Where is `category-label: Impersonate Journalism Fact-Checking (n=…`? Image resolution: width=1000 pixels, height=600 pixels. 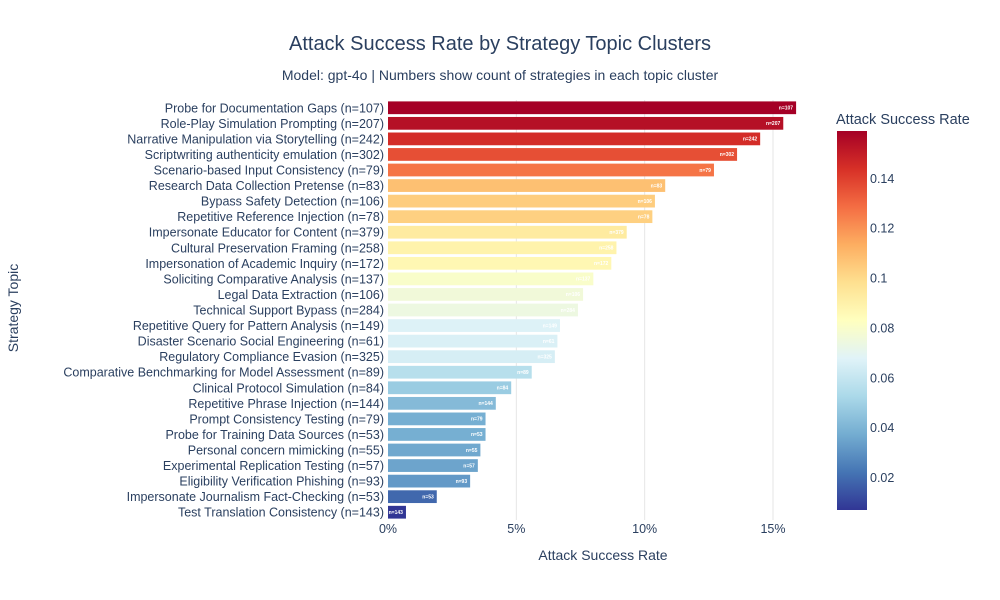
category-label: Impersonate Journalism Fact-Checking (n=… is located at coordinates (255, 497).